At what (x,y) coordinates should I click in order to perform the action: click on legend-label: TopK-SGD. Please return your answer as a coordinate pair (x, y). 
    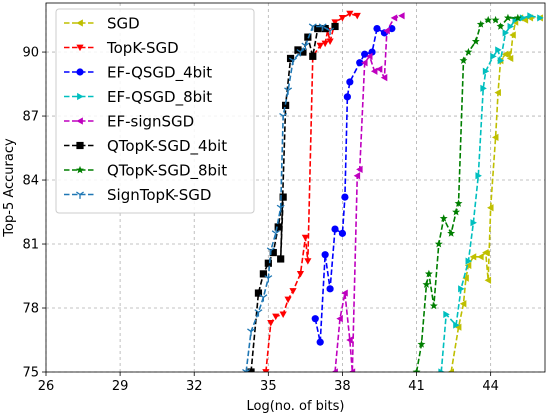
    Looking at the image, I should click on (142, 48).